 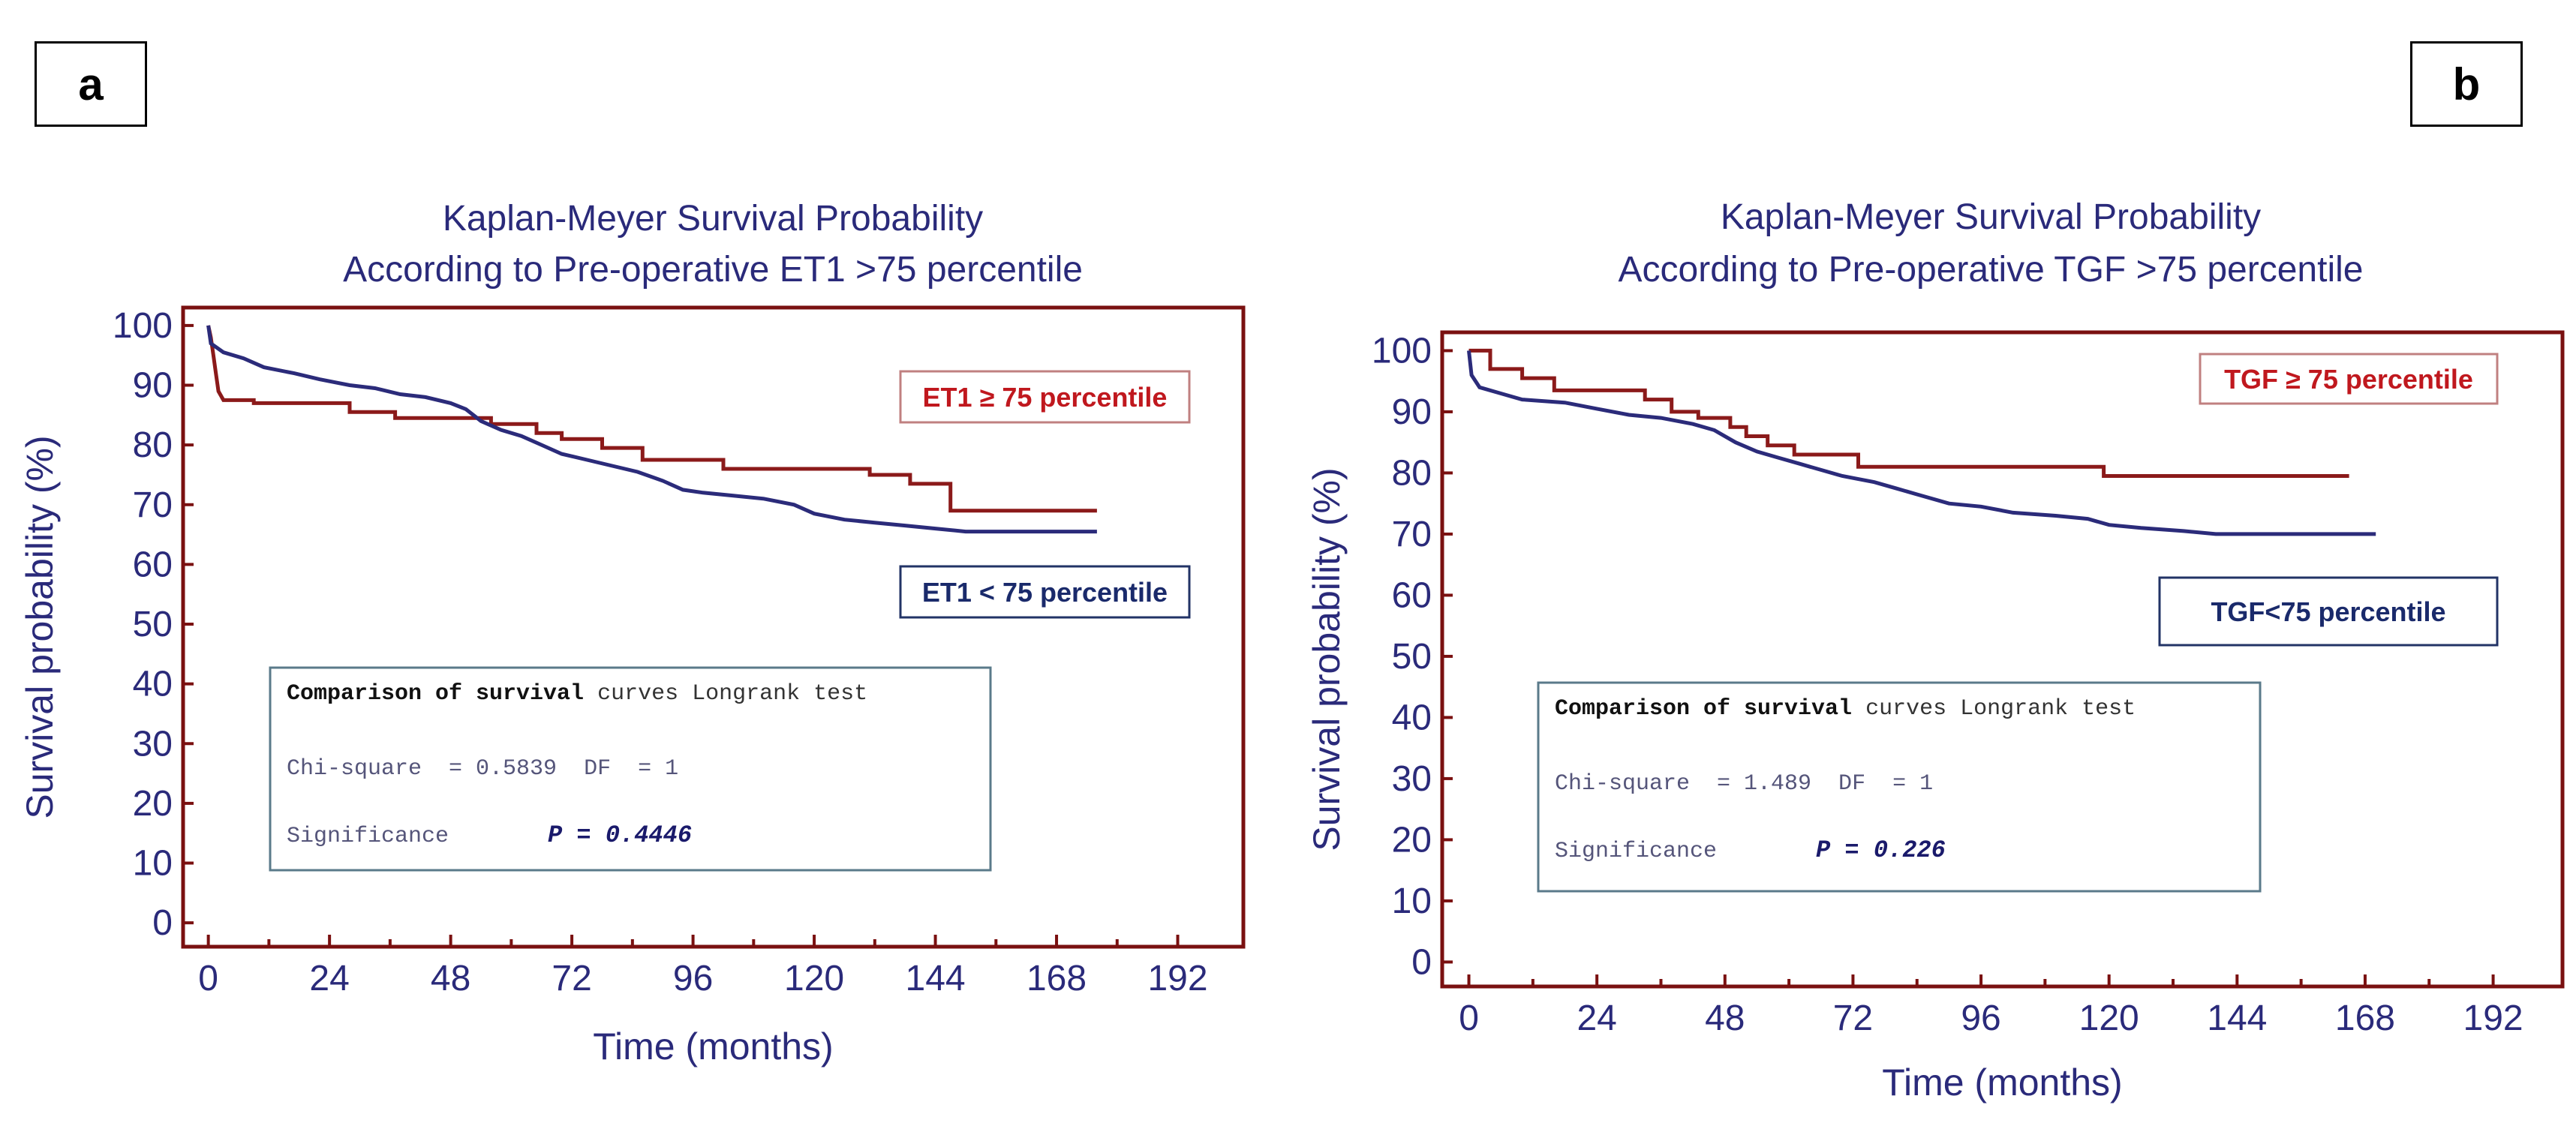 What do you see at coordinates (91, 84) in the screenshot?
I see `panel-label-a: a` at bounding box center [91, 84].